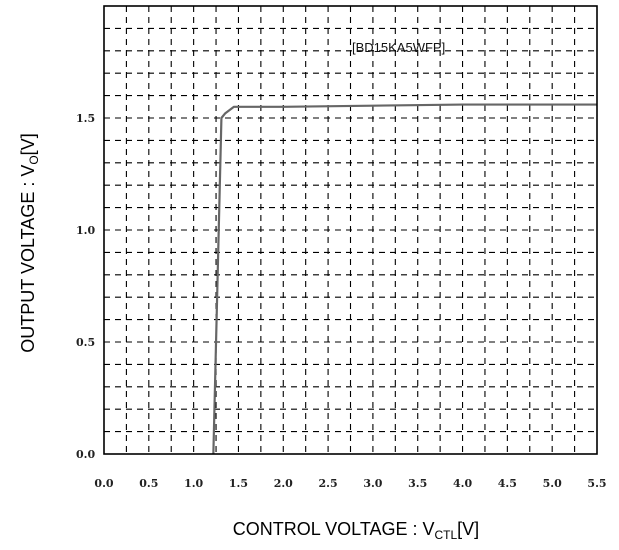 The height and width of the screenshot is (550, 619). What do you see at coordinates (238, 483) in the screenshot?
I see `x-tick-label: 1.5` at bounding box center [238, 483].